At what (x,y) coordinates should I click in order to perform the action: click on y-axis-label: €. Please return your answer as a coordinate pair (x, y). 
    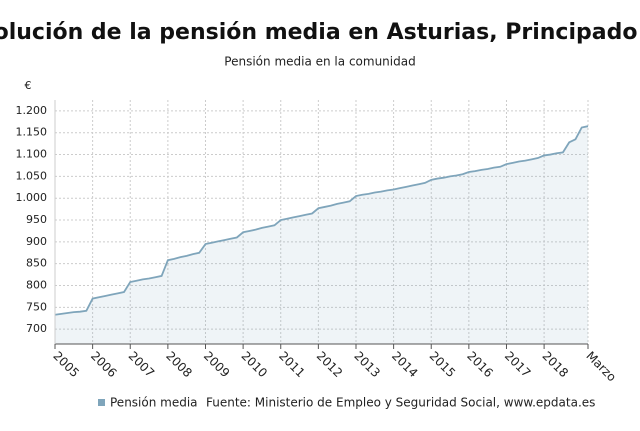
    Looking at the image, I should click on (28, 85).